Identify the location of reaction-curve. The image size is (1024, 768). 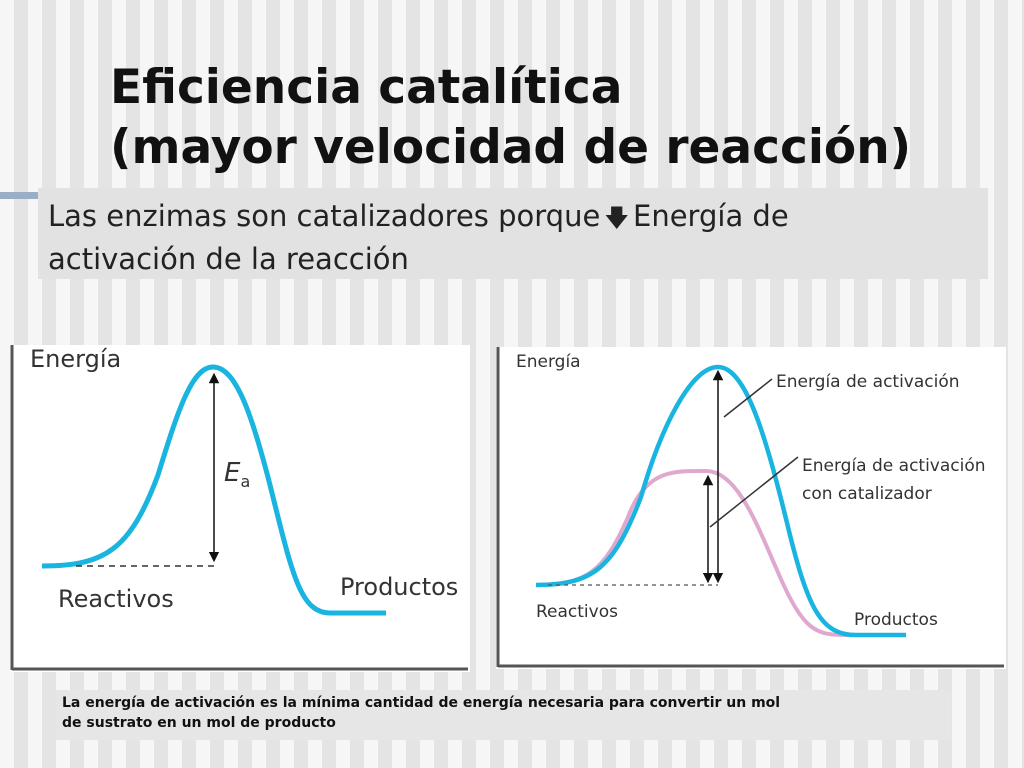
(213, 490).